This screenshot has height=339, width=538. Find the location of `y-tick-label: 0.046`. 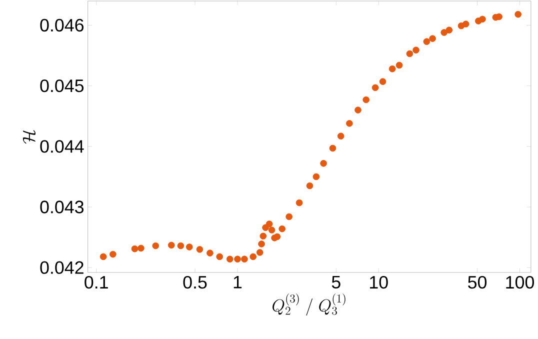

y-tick-label: 0.046 is located at coordinates (62, 25).